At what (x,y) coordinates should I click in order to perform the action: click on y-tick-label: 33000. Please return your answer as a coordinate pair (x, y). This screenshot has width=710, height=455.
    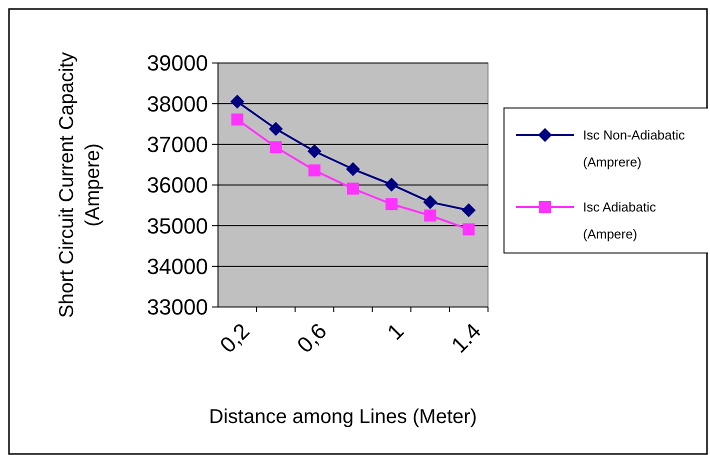
    Looking at the image, I should click on (177, 307).